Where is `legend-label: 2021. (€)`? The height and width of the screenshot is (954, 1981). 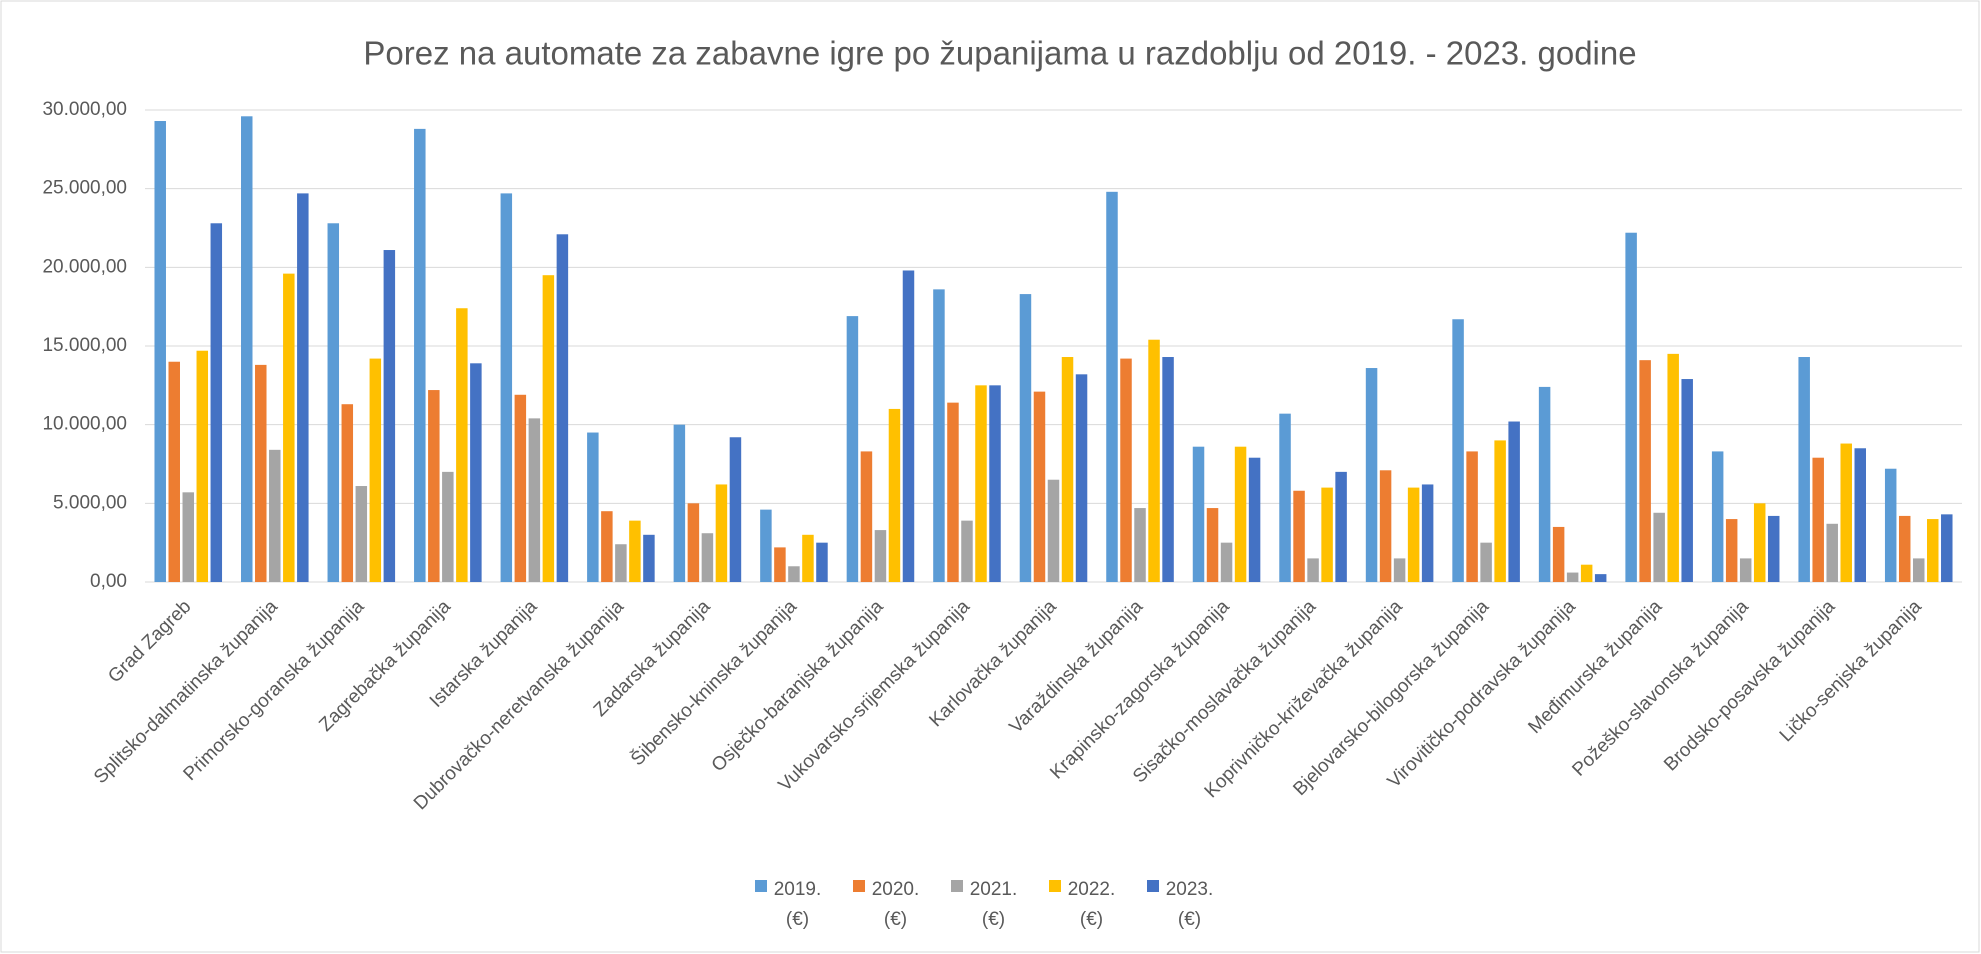 legend-label: 2021. (€) is located at coordinates (993, 904).